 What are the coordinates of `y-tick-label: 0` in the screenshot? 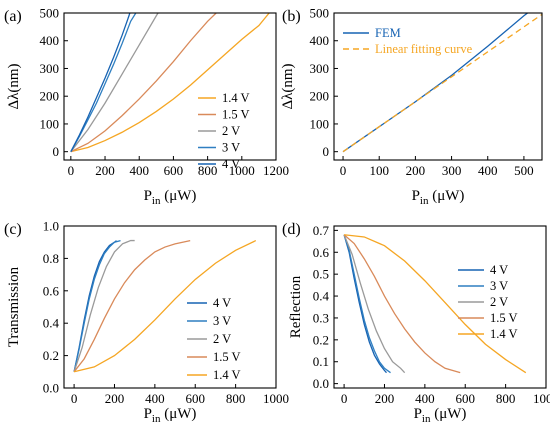 It's located at (56, 151).